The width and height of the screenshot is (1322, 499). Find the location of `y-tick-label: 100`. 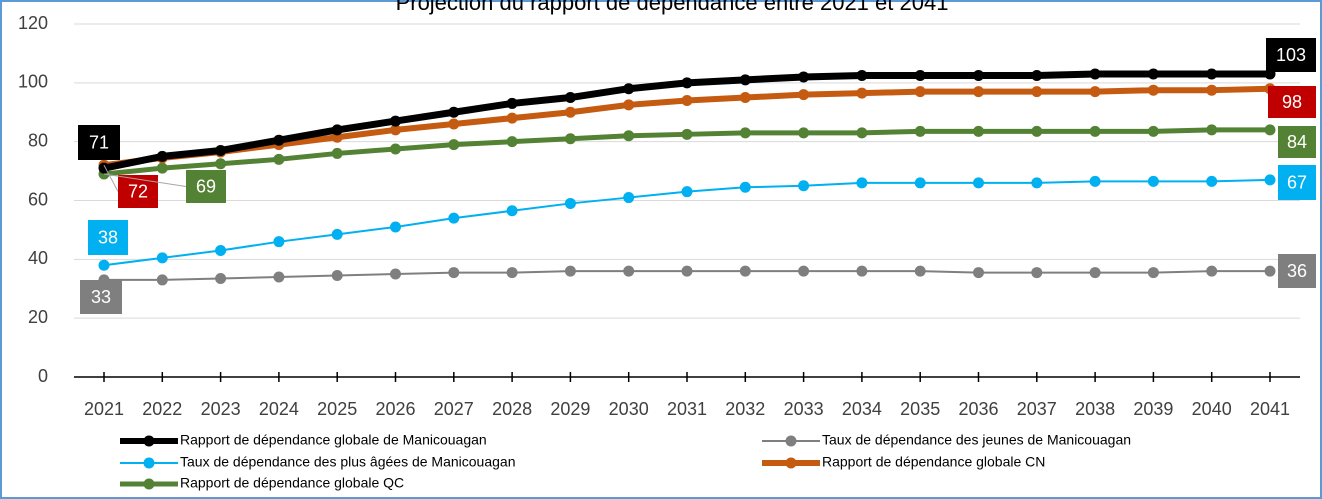

y-tick-label: 100 is located at coordinates (33, 82).